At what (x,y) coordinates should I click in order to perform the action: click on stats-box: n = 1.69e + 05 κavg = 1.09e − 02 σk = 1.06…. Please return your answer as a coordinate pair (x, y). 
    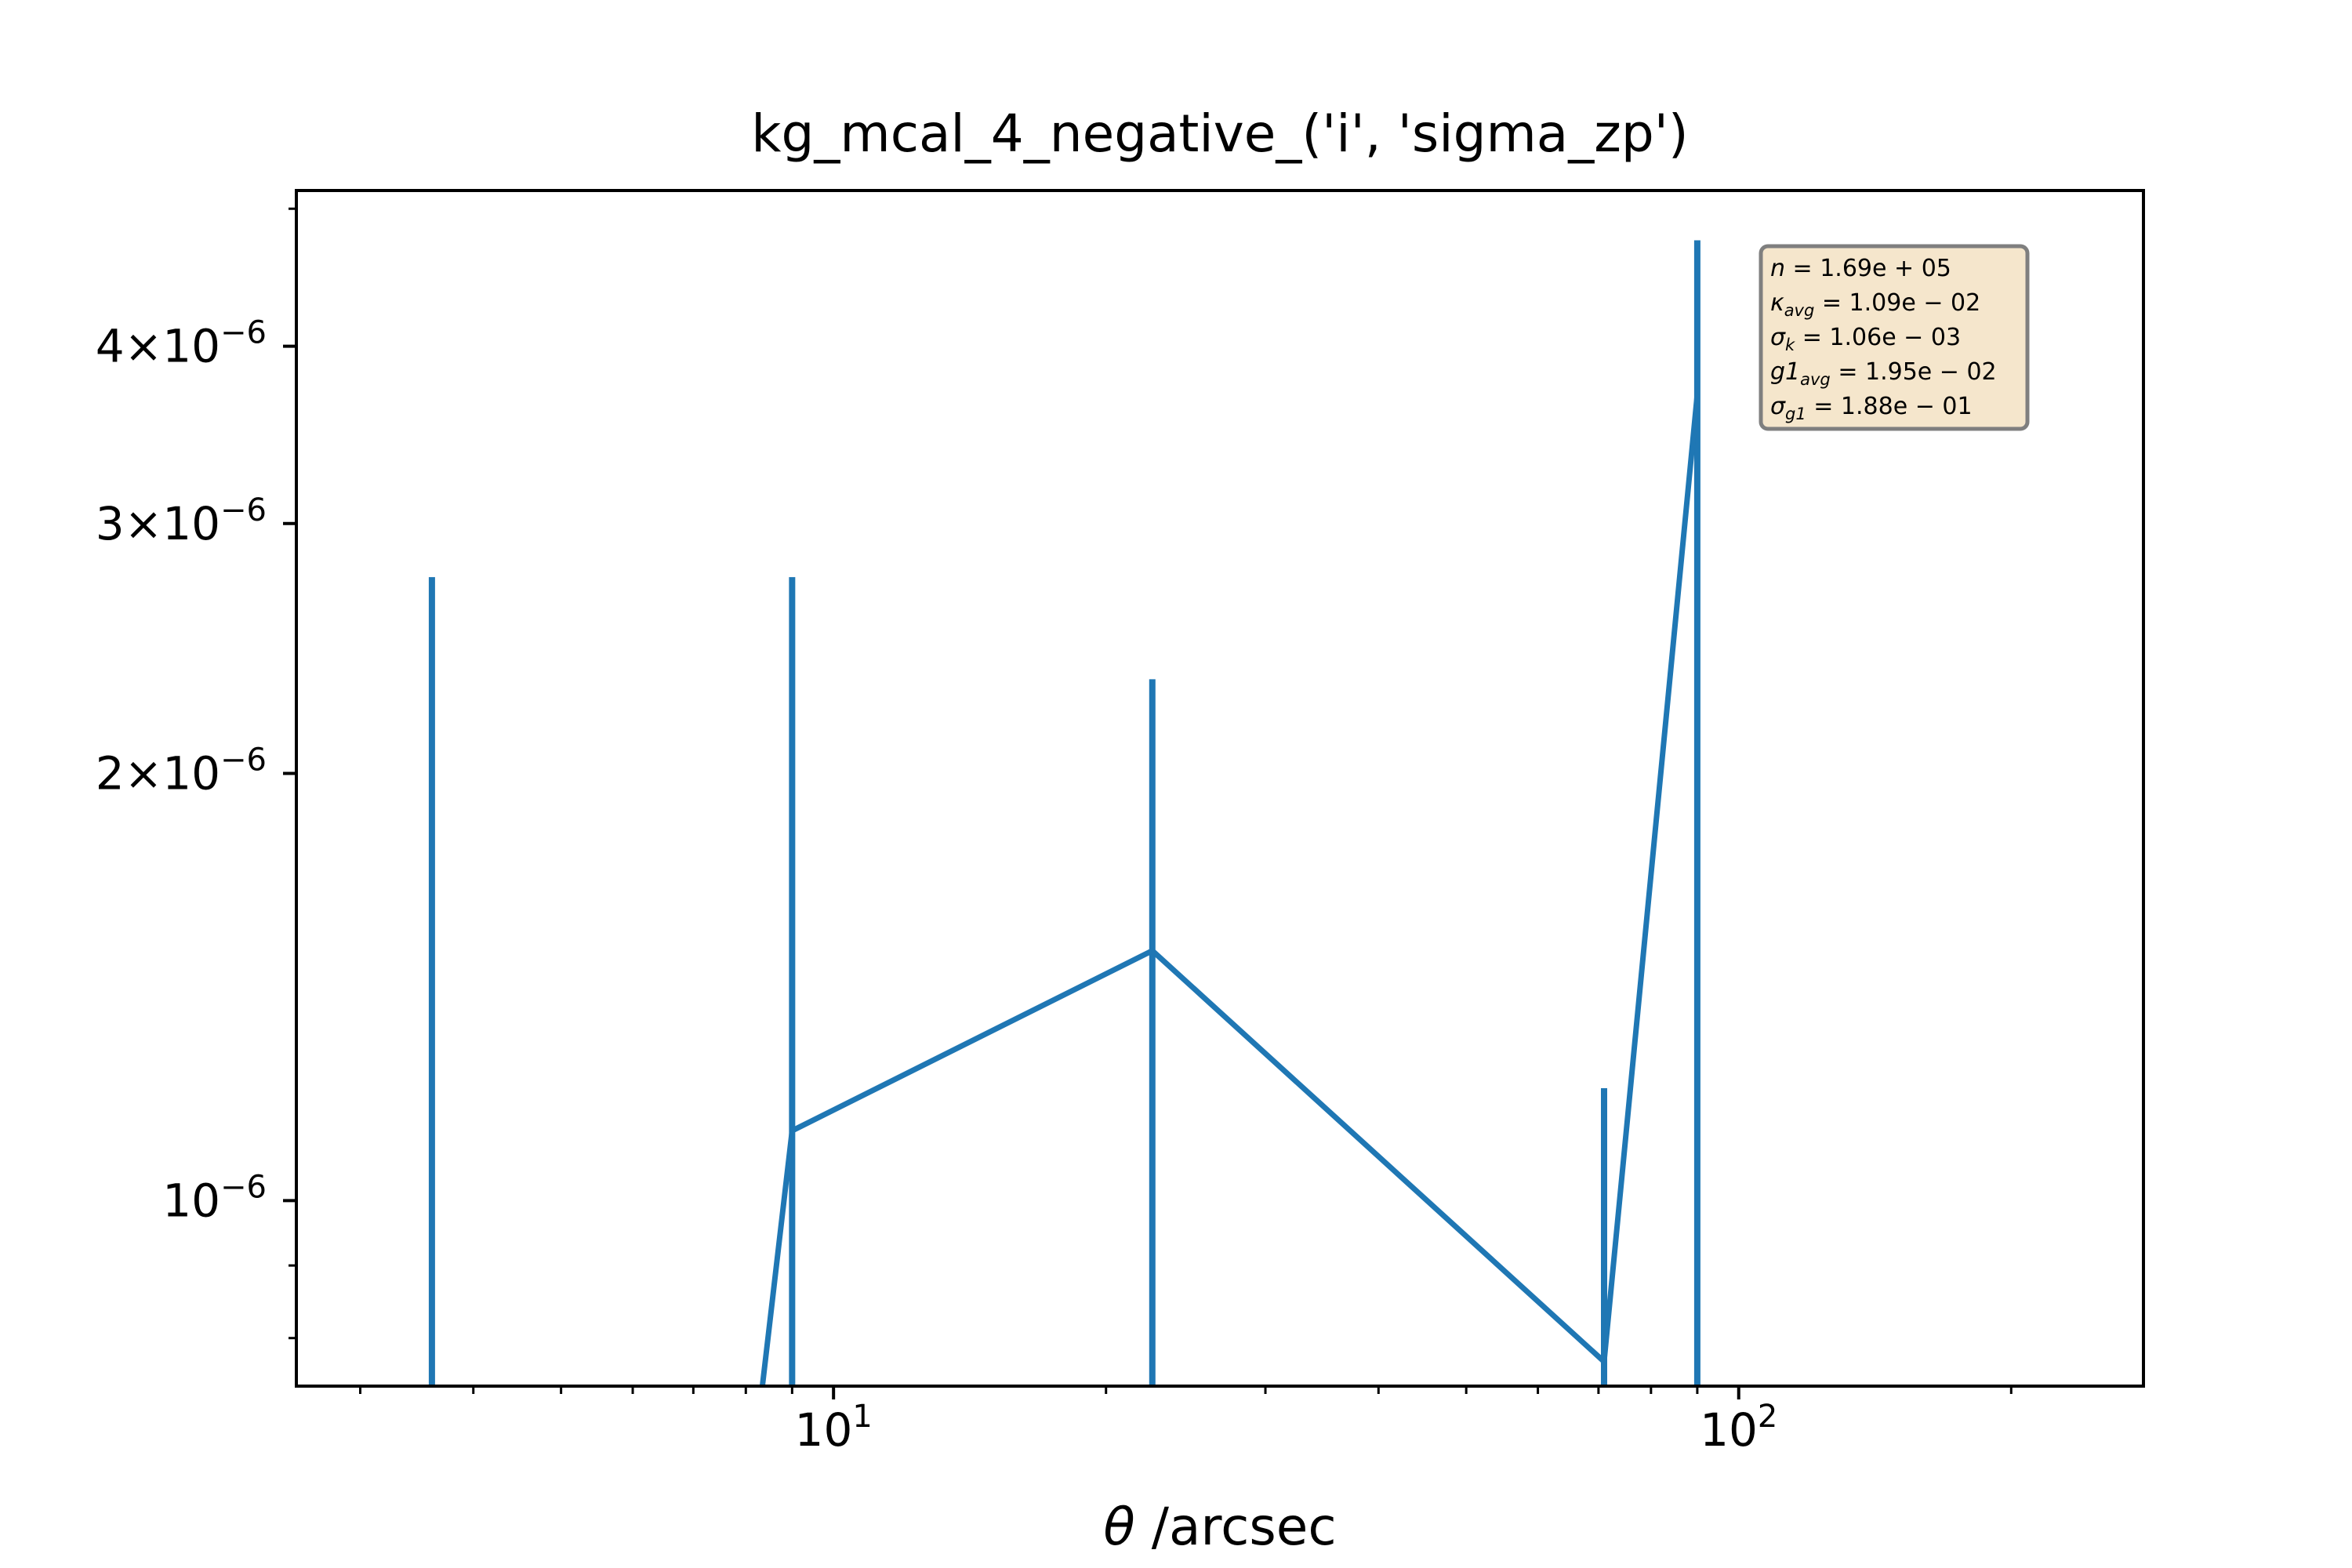
    Looking at the image, I should click on (1894, 337).